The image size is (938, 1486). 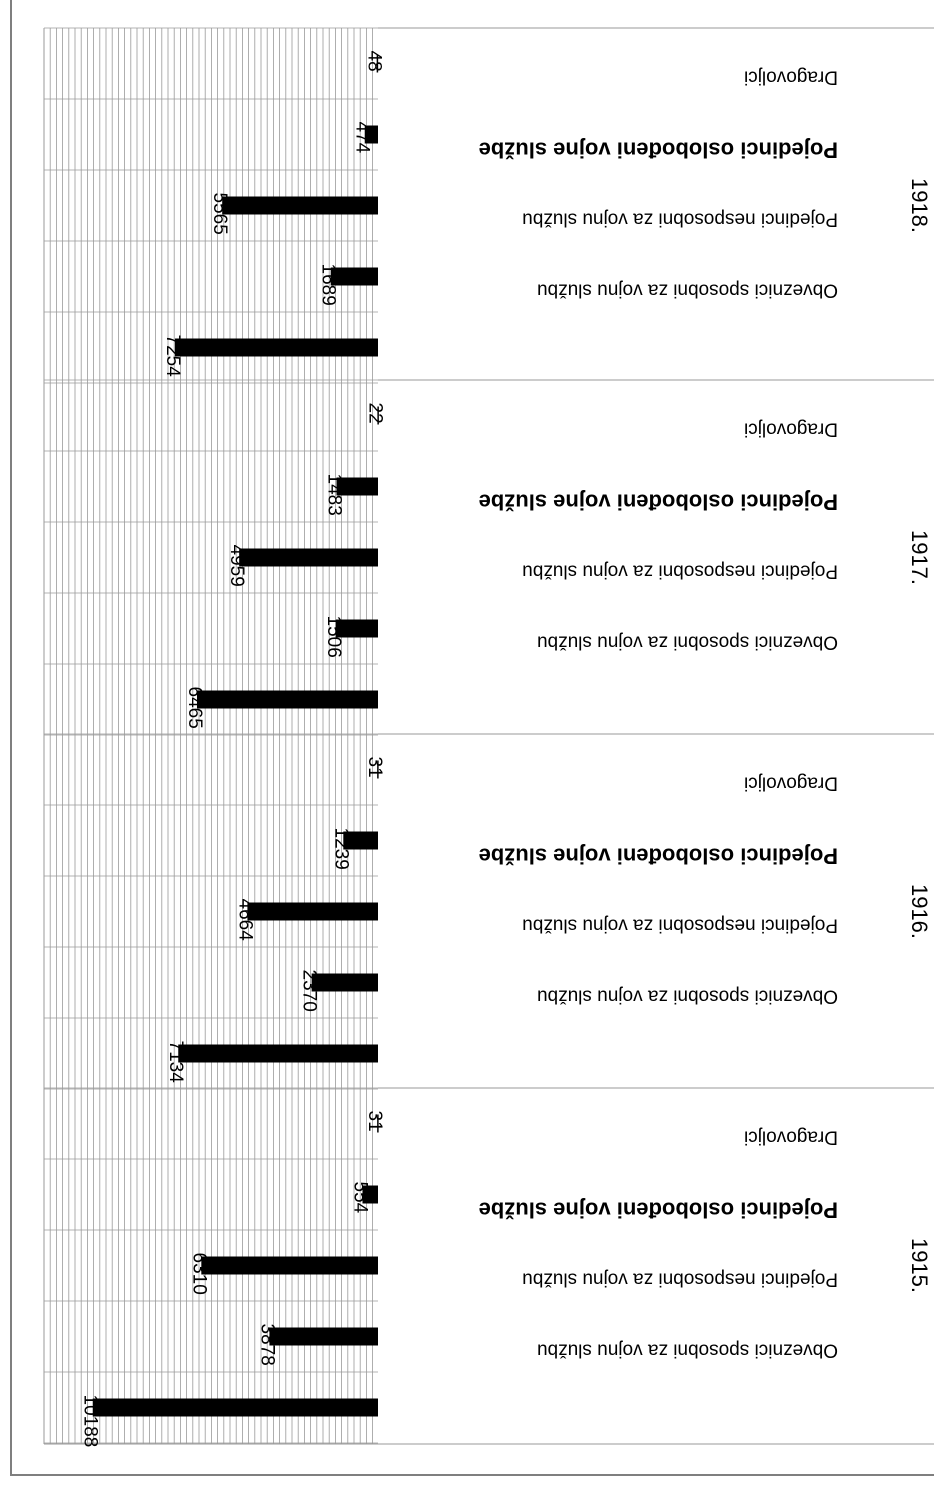 I want to click on data-label: 474, so click(x=362, y=138).